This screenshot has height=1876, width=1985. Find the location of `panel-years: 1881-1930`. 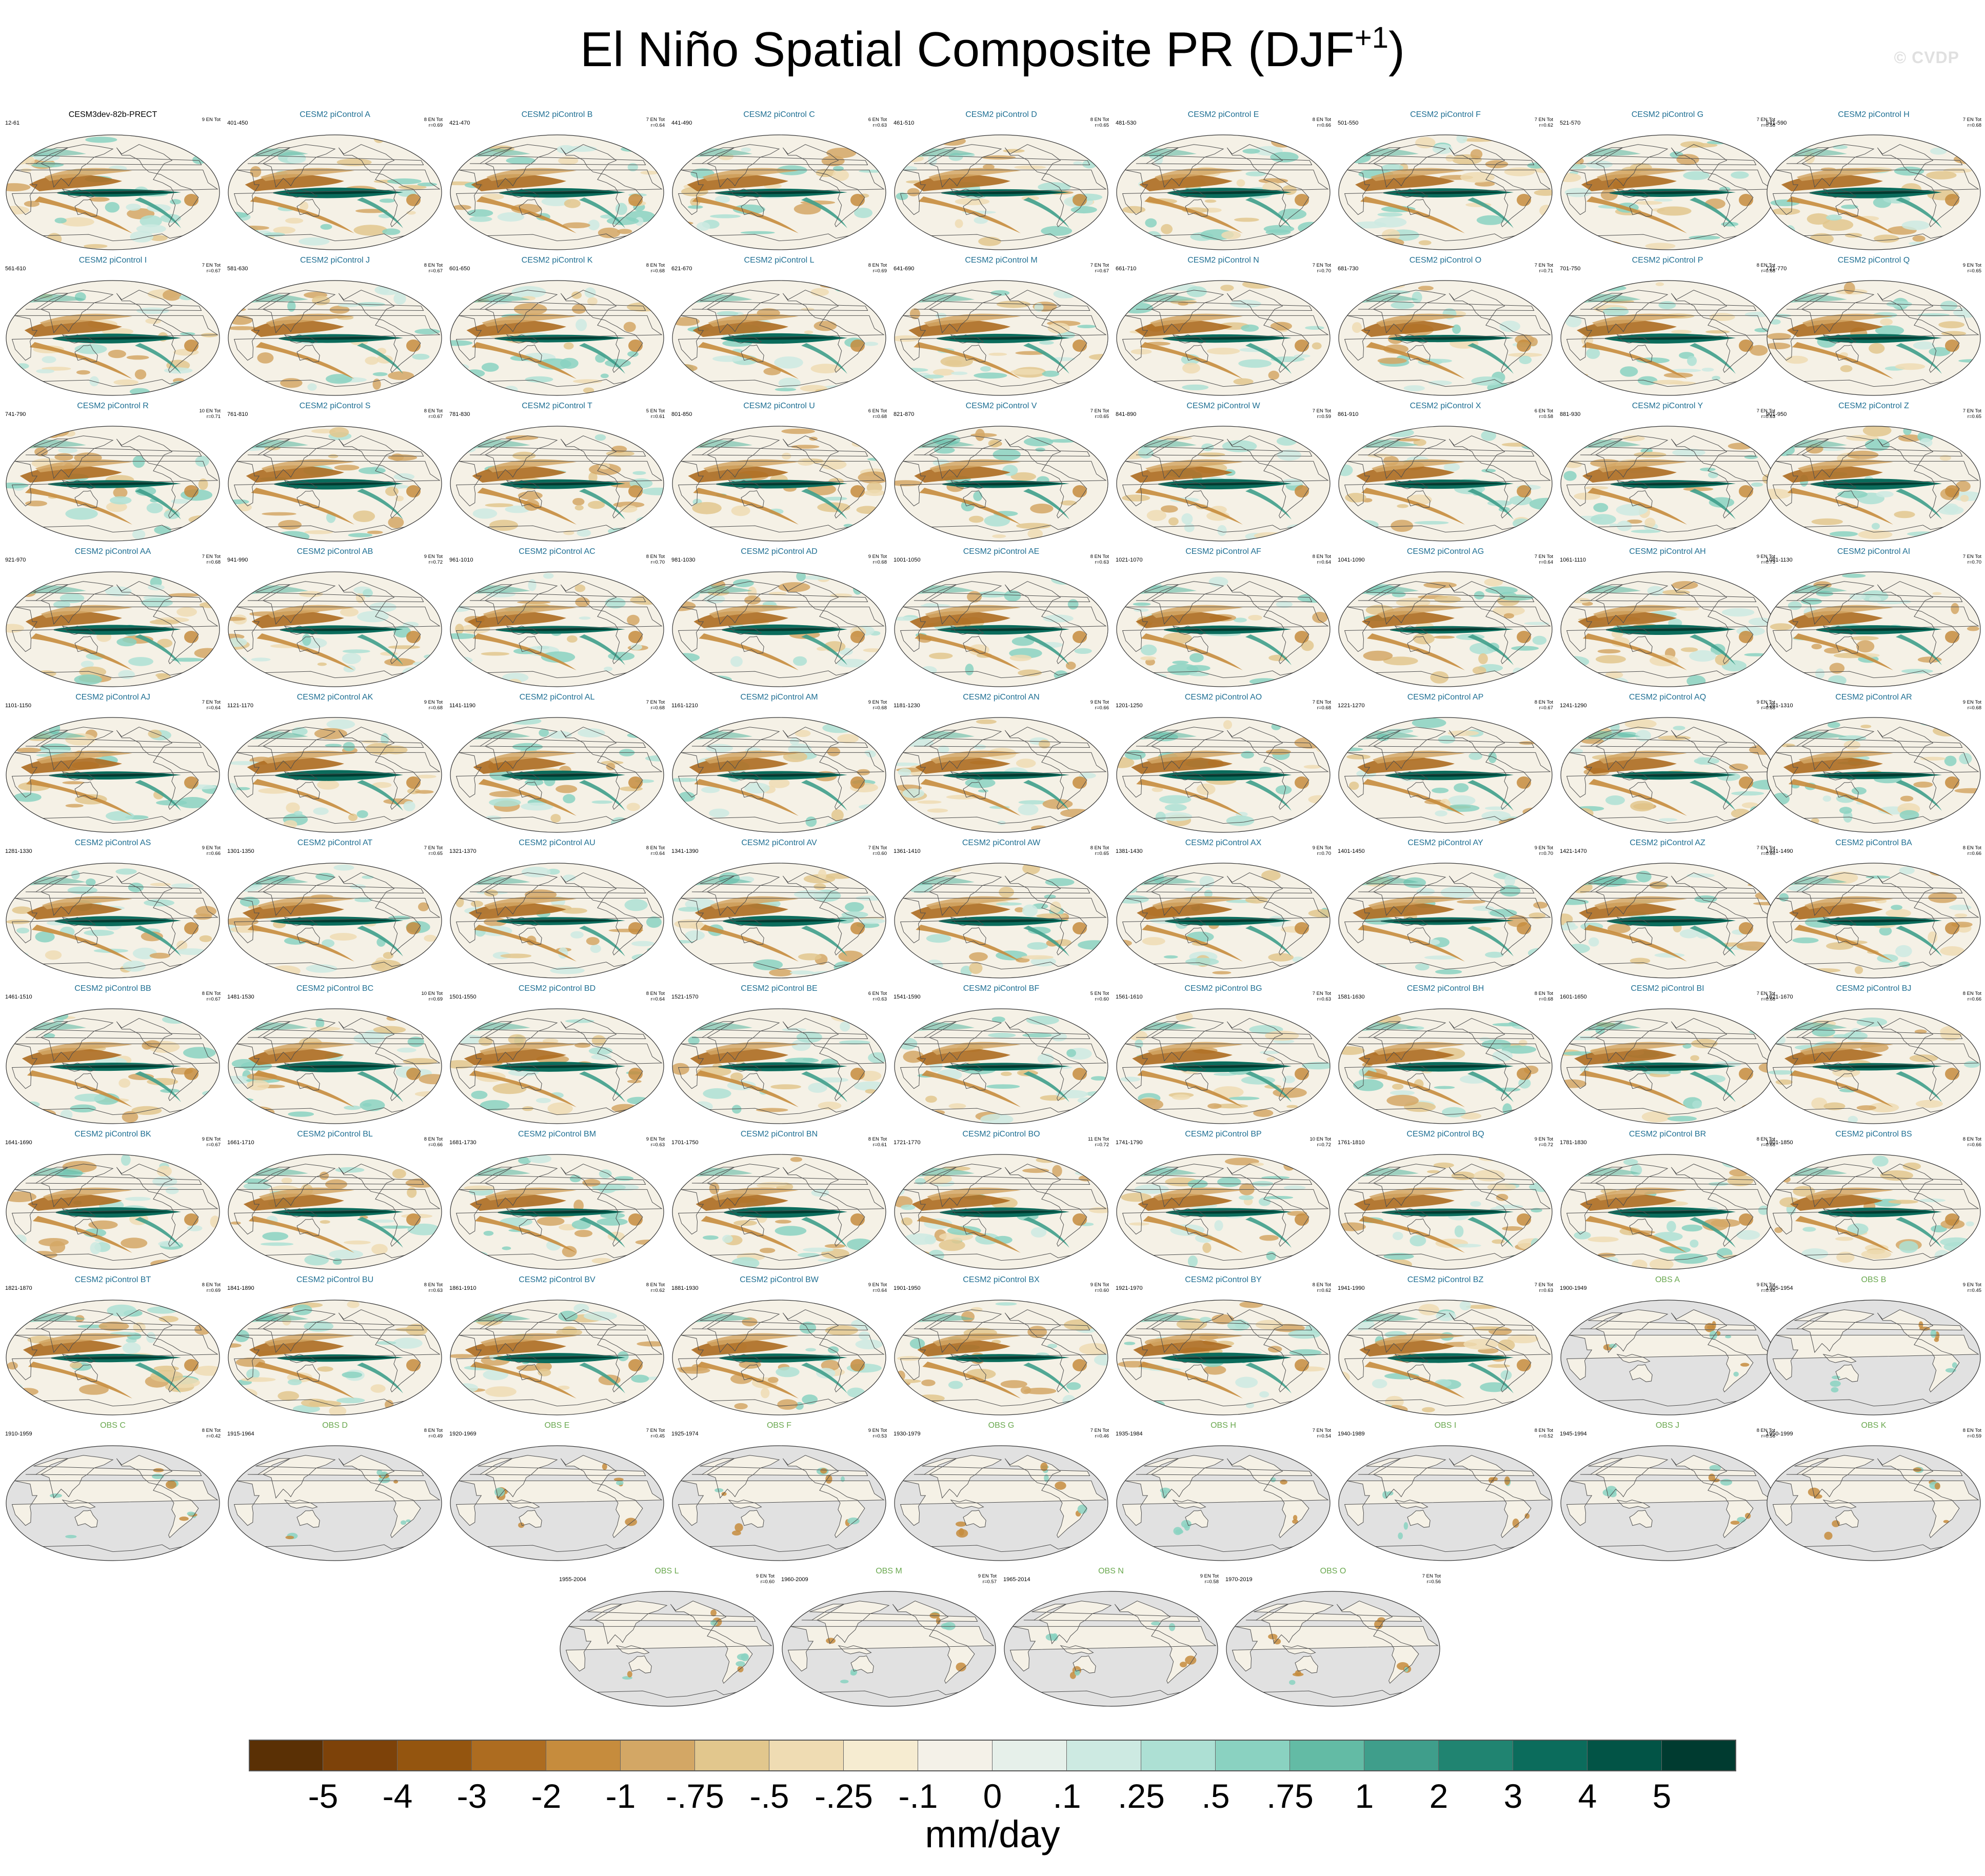

panel-years: 1881-1930 is located at coordinates (685, 1288).